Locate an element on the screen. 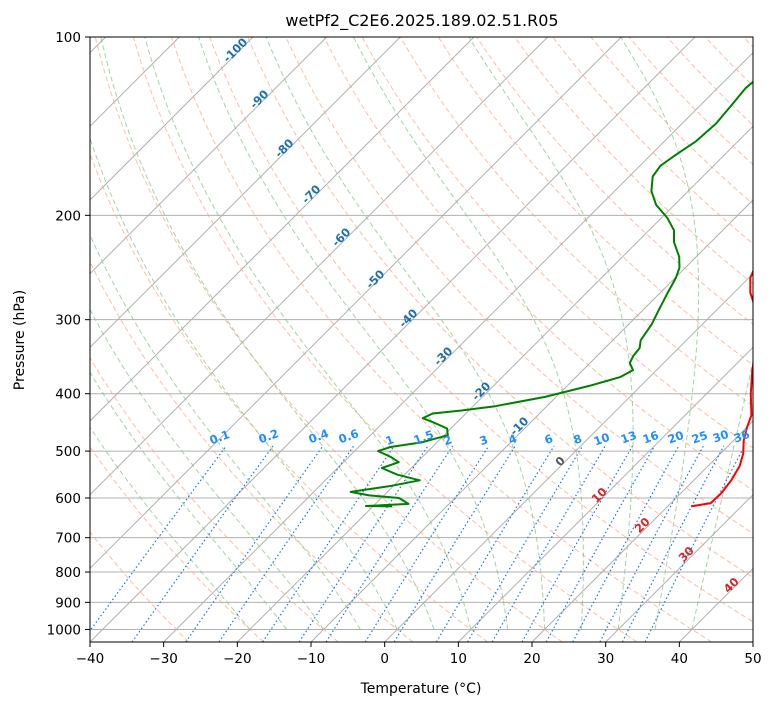 The height and width of the screenshot is (708, 775). y-tick-label: 1000 is located at coordinates (64, 630).